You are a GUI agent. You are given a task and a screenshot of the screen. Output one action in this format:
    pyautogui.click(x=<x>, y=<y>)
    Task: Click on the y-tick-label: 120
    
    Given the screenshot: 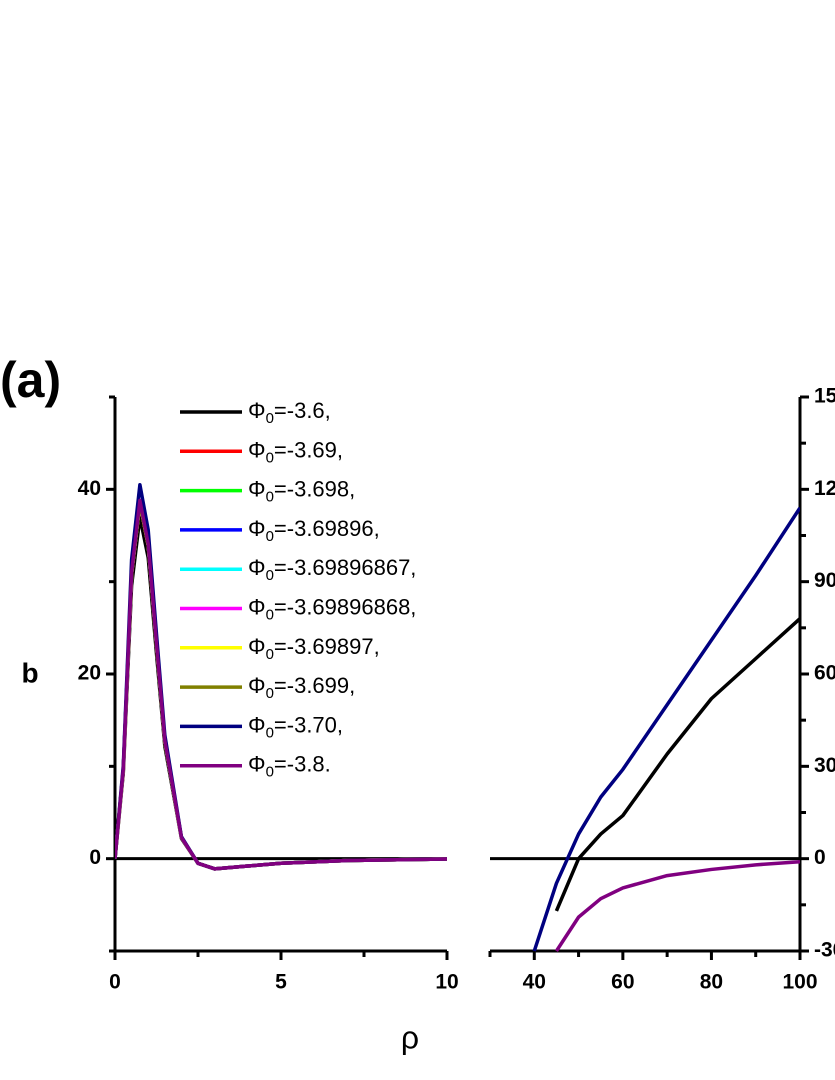 What is the action you would take?
    pyautogui.click(x=824, y=488)
    